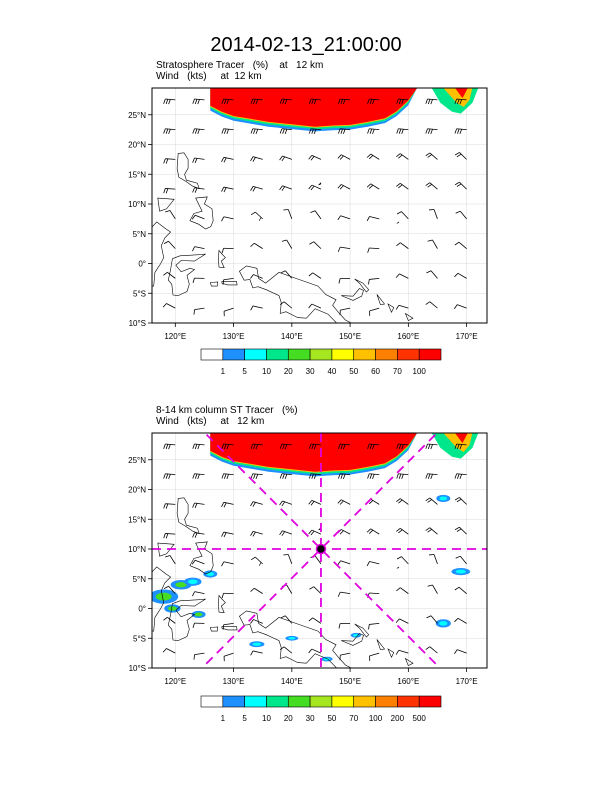 Image resolution: width=612 pixels, height=792 pixels. Describe the element at coordinates (175, 336) in the screenshot. I see `top-lon-label: 120°E` at that location.